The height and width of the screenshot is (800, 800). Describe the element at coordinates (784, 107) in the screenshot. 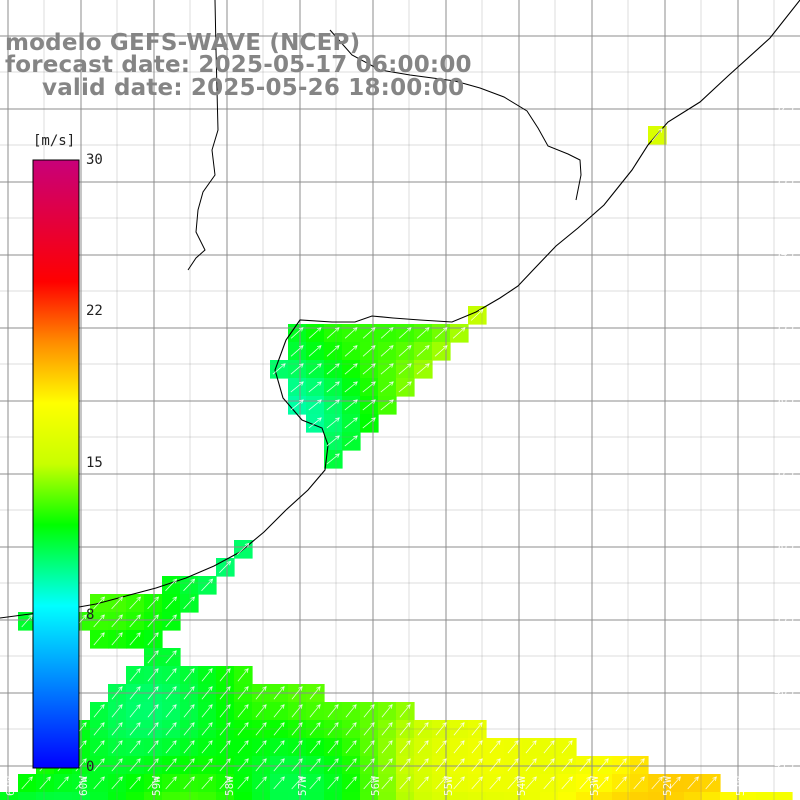

I see `latitude-label: 32S` at that location.